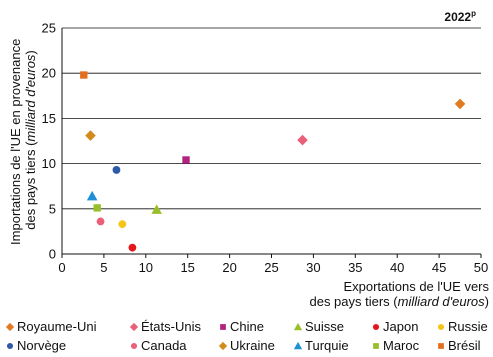 The image size is (493, 357). What do you see at coordinates (298, 345) in the screenshot?
I see `legend-marker-turquie` at bounding box center [298, 345].